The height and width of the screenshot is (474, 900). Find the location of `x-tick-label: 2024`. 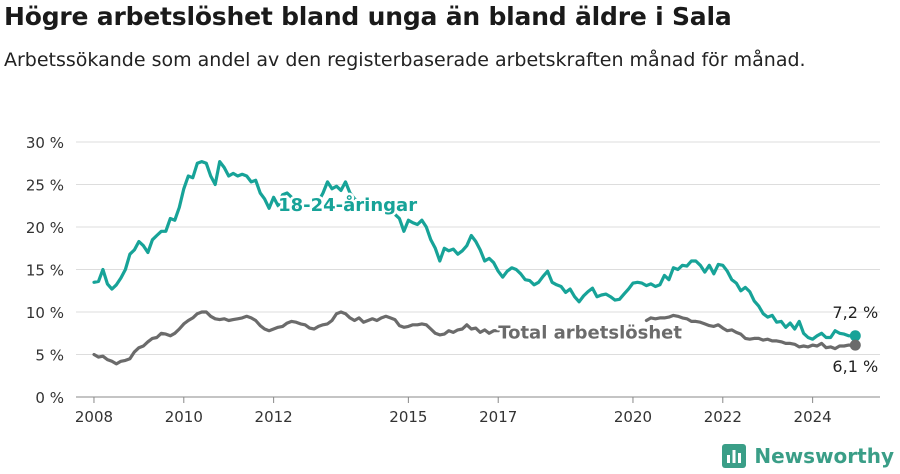

x-tick-label: 2024 is located at coordinates (813, 417).